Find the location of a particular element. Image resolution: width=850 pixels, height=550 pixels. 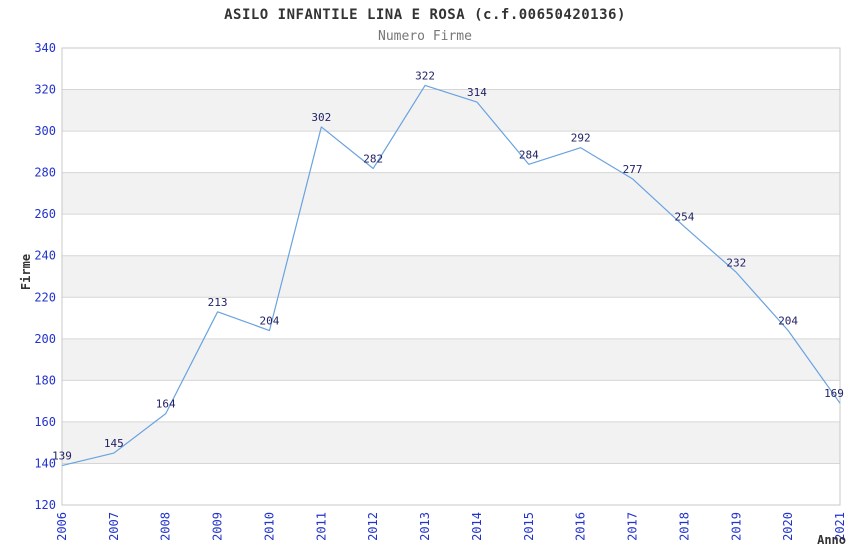

x-tick-label: 2007 is located at coordinates (114, 526).